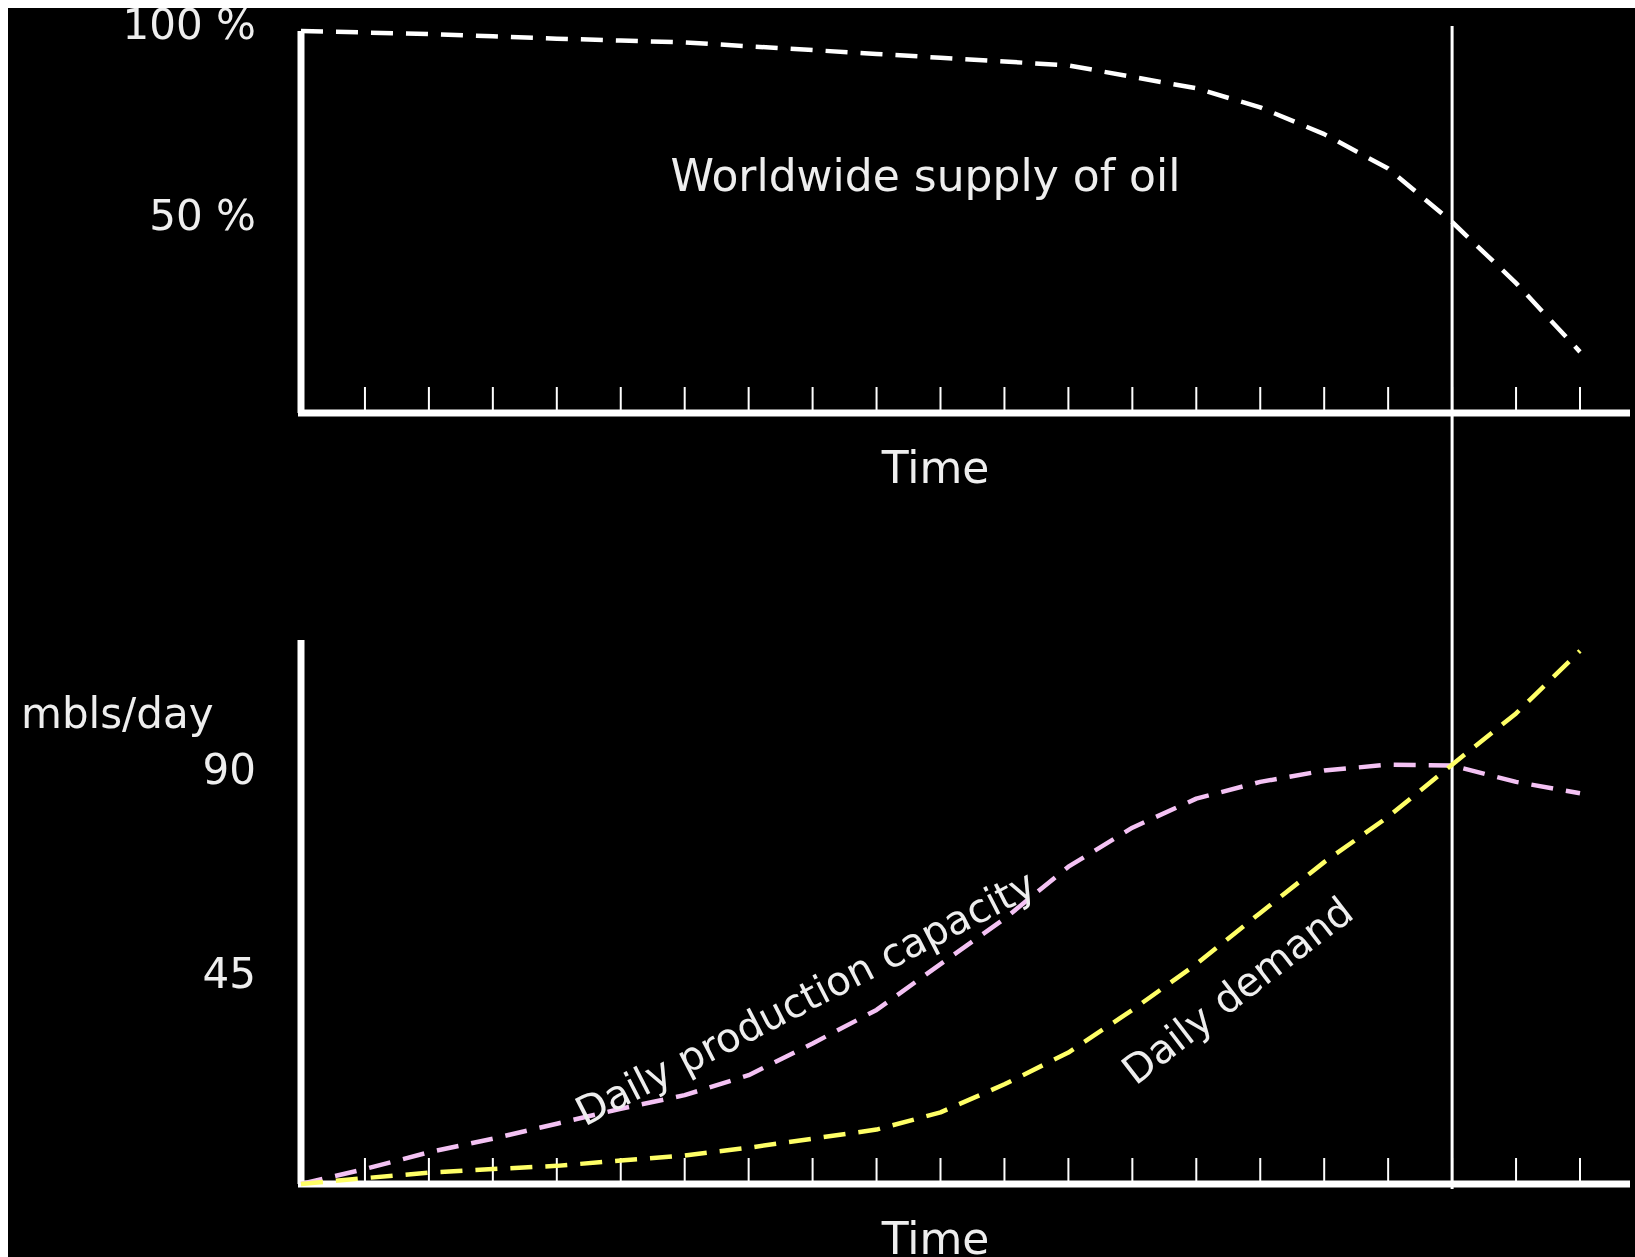  Describe the element at coordinates (229, 974) in the screenshot. I see `y-tick-label: 45` at that location.